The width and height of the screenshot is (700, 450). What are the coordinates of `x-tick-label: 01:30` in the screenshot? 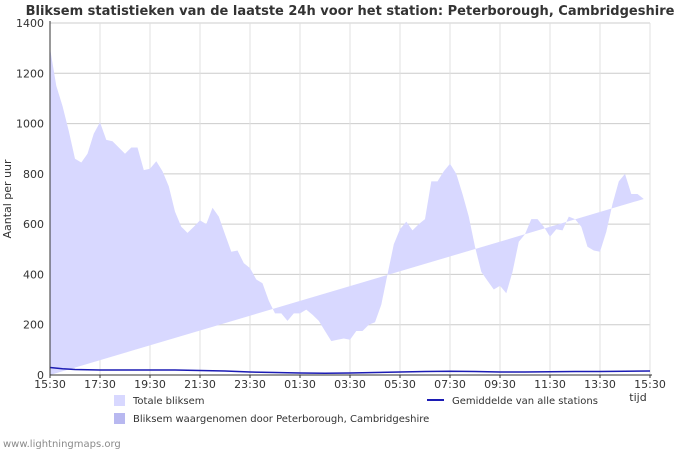 It's located at (300, 384).